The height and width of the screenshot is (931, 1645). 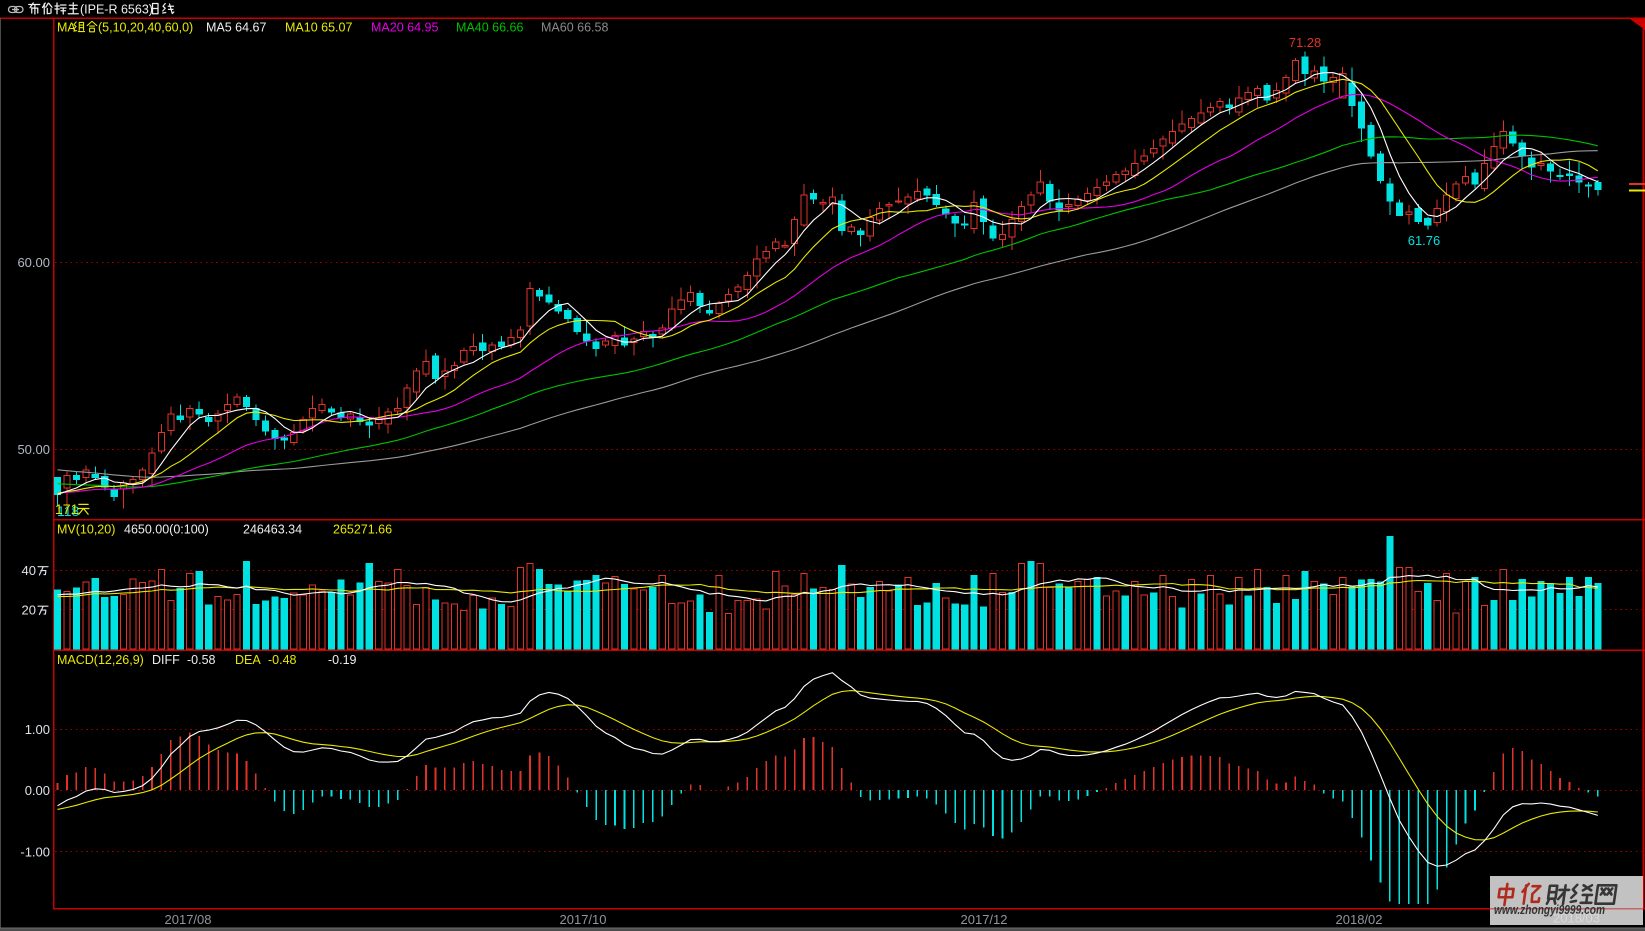 I want to click on svg-text: 118, so click(x=68, y=511).